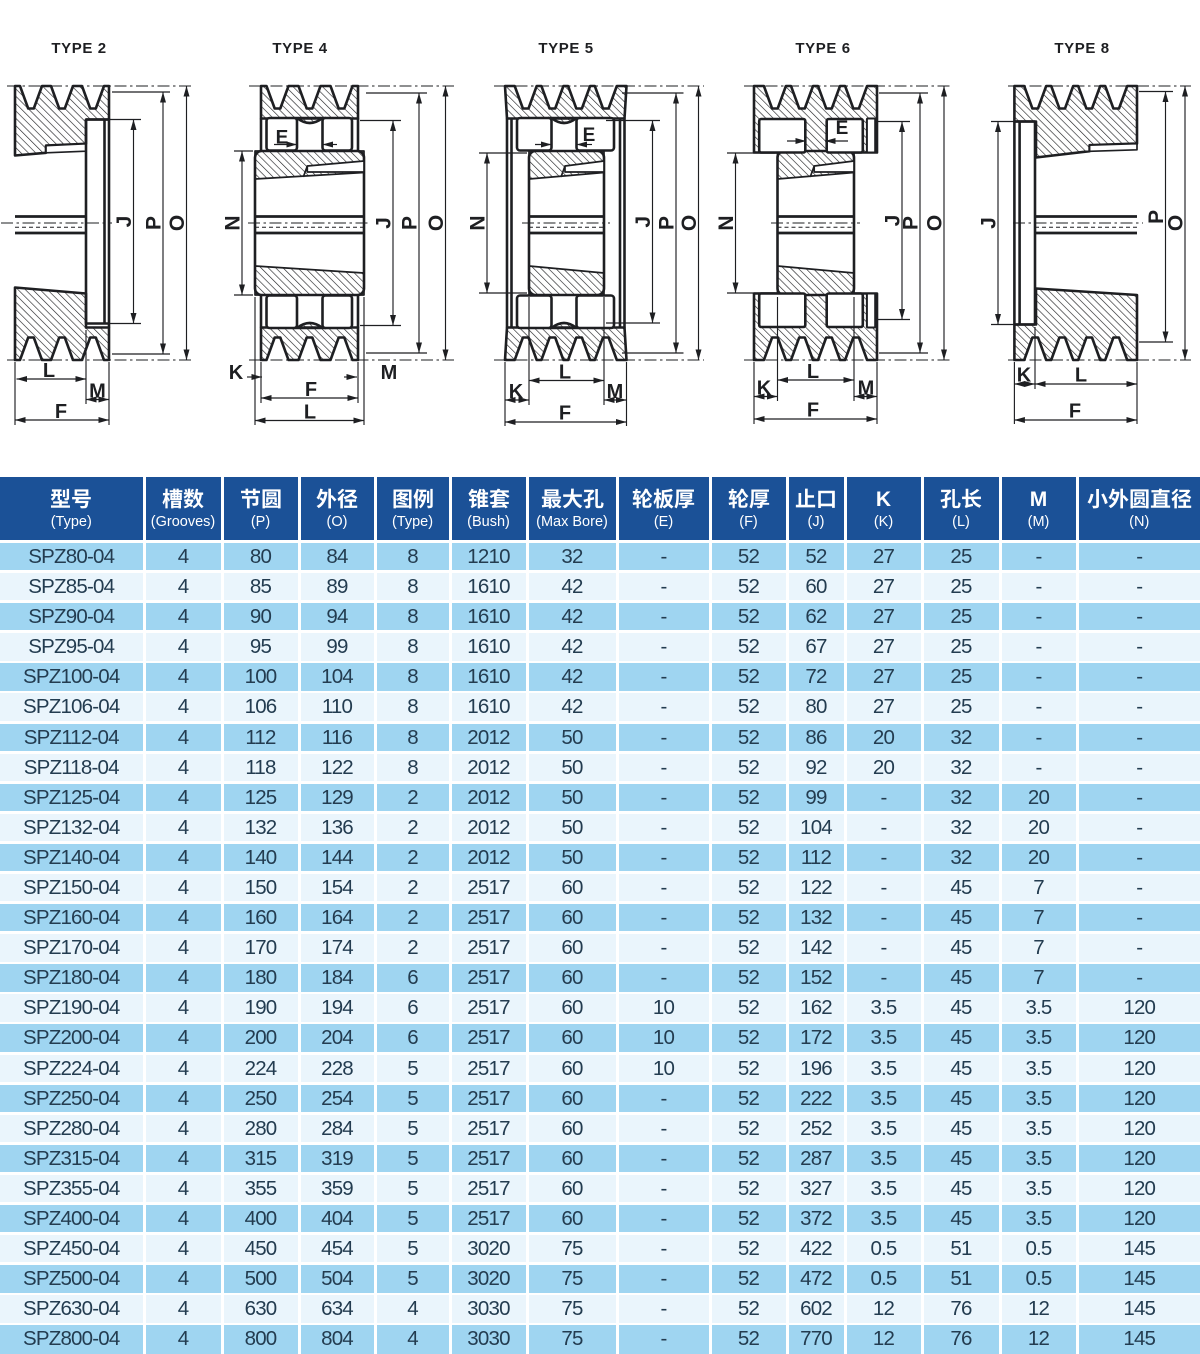 Image resolution: width=1200 pixels, height=1354 pixels. What do you see at coordinates (565, 48) in the screenshot?
I see `svg-text: TYPE 5` at bounding box center [565, 48].